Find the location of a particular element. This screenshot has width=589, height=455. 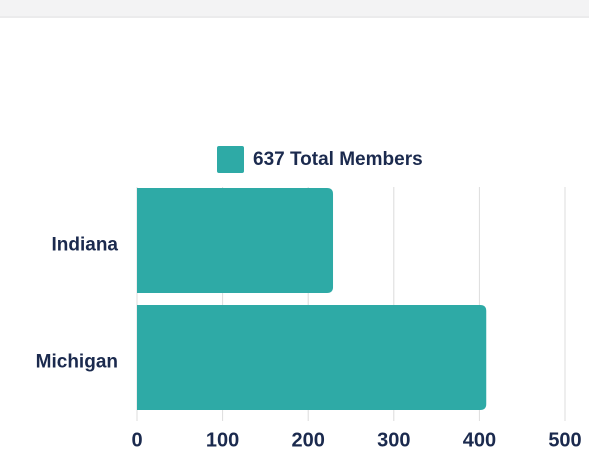

x-tick-label: 500 is located at coordinates (564, 440).